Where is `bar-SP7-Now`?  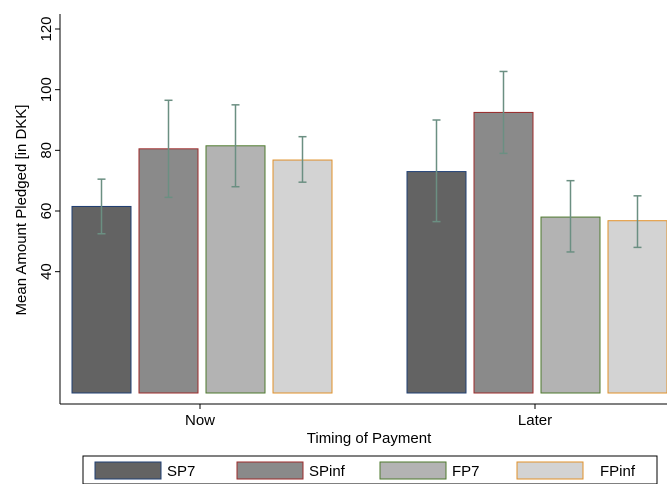 bar-SP7-Now is located at coordinates (101, 299).